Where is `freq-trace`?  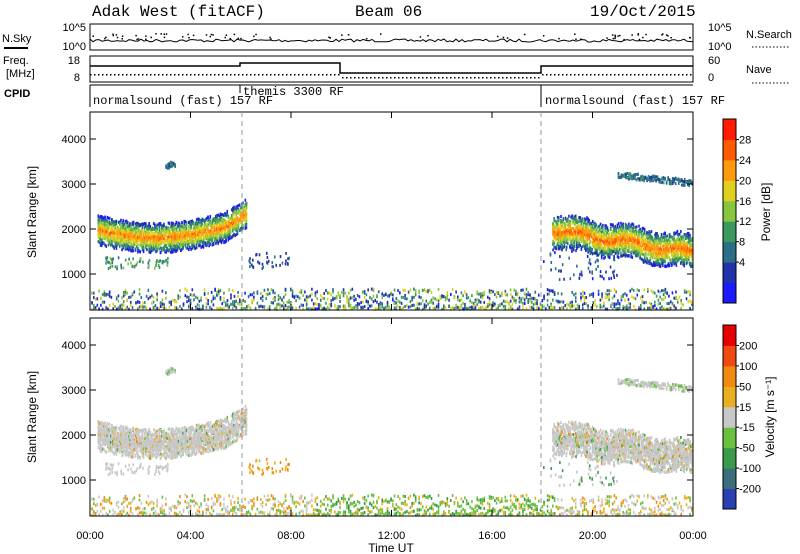
freq-trace is located at coordinates (391, 70).